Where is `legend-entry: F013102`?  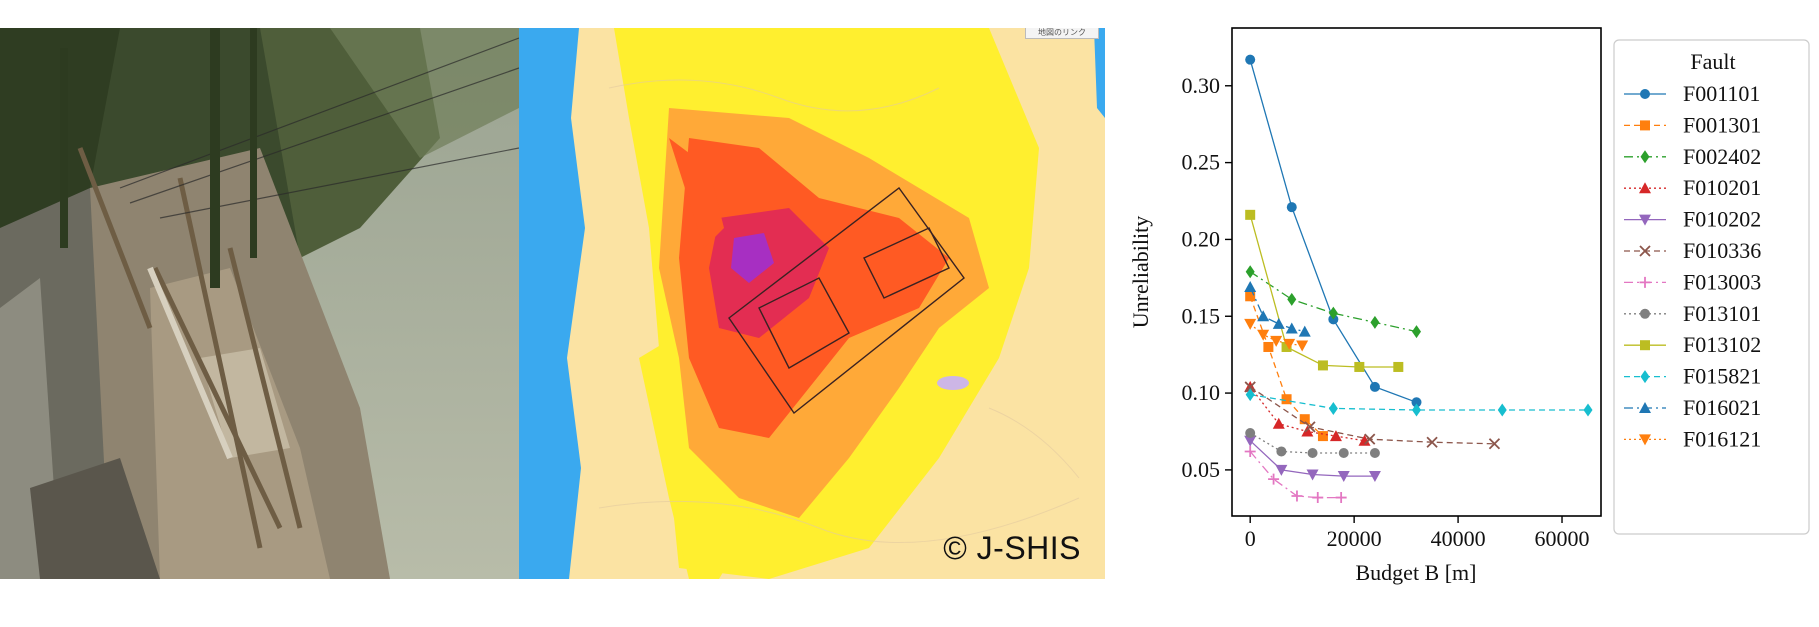 legend-entry: F013102 is located at coordinates (1692, 344).